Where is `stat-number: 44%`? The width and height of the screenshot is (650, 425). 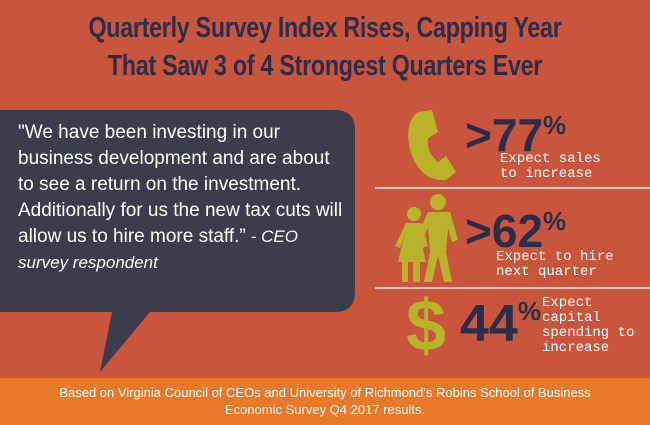
stat-number: 44% is located at coordinates (500, 324).